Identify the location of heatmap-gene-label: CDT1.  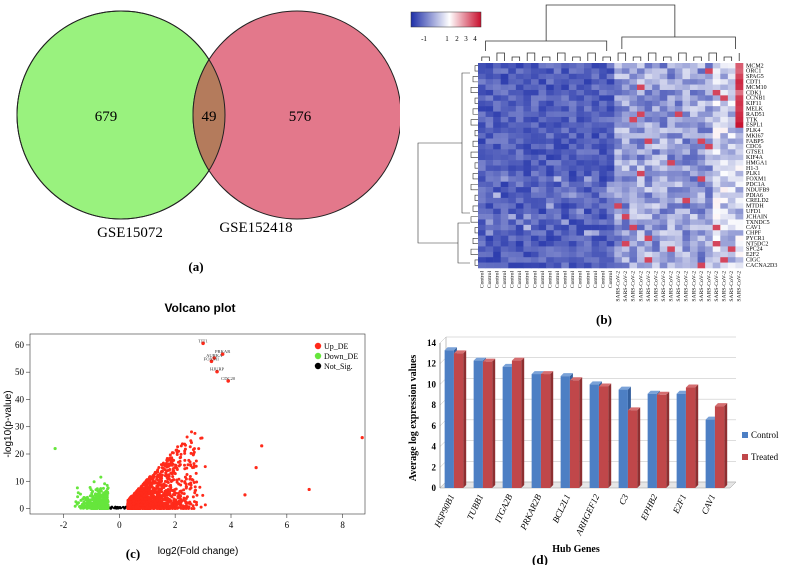
(753, 83).